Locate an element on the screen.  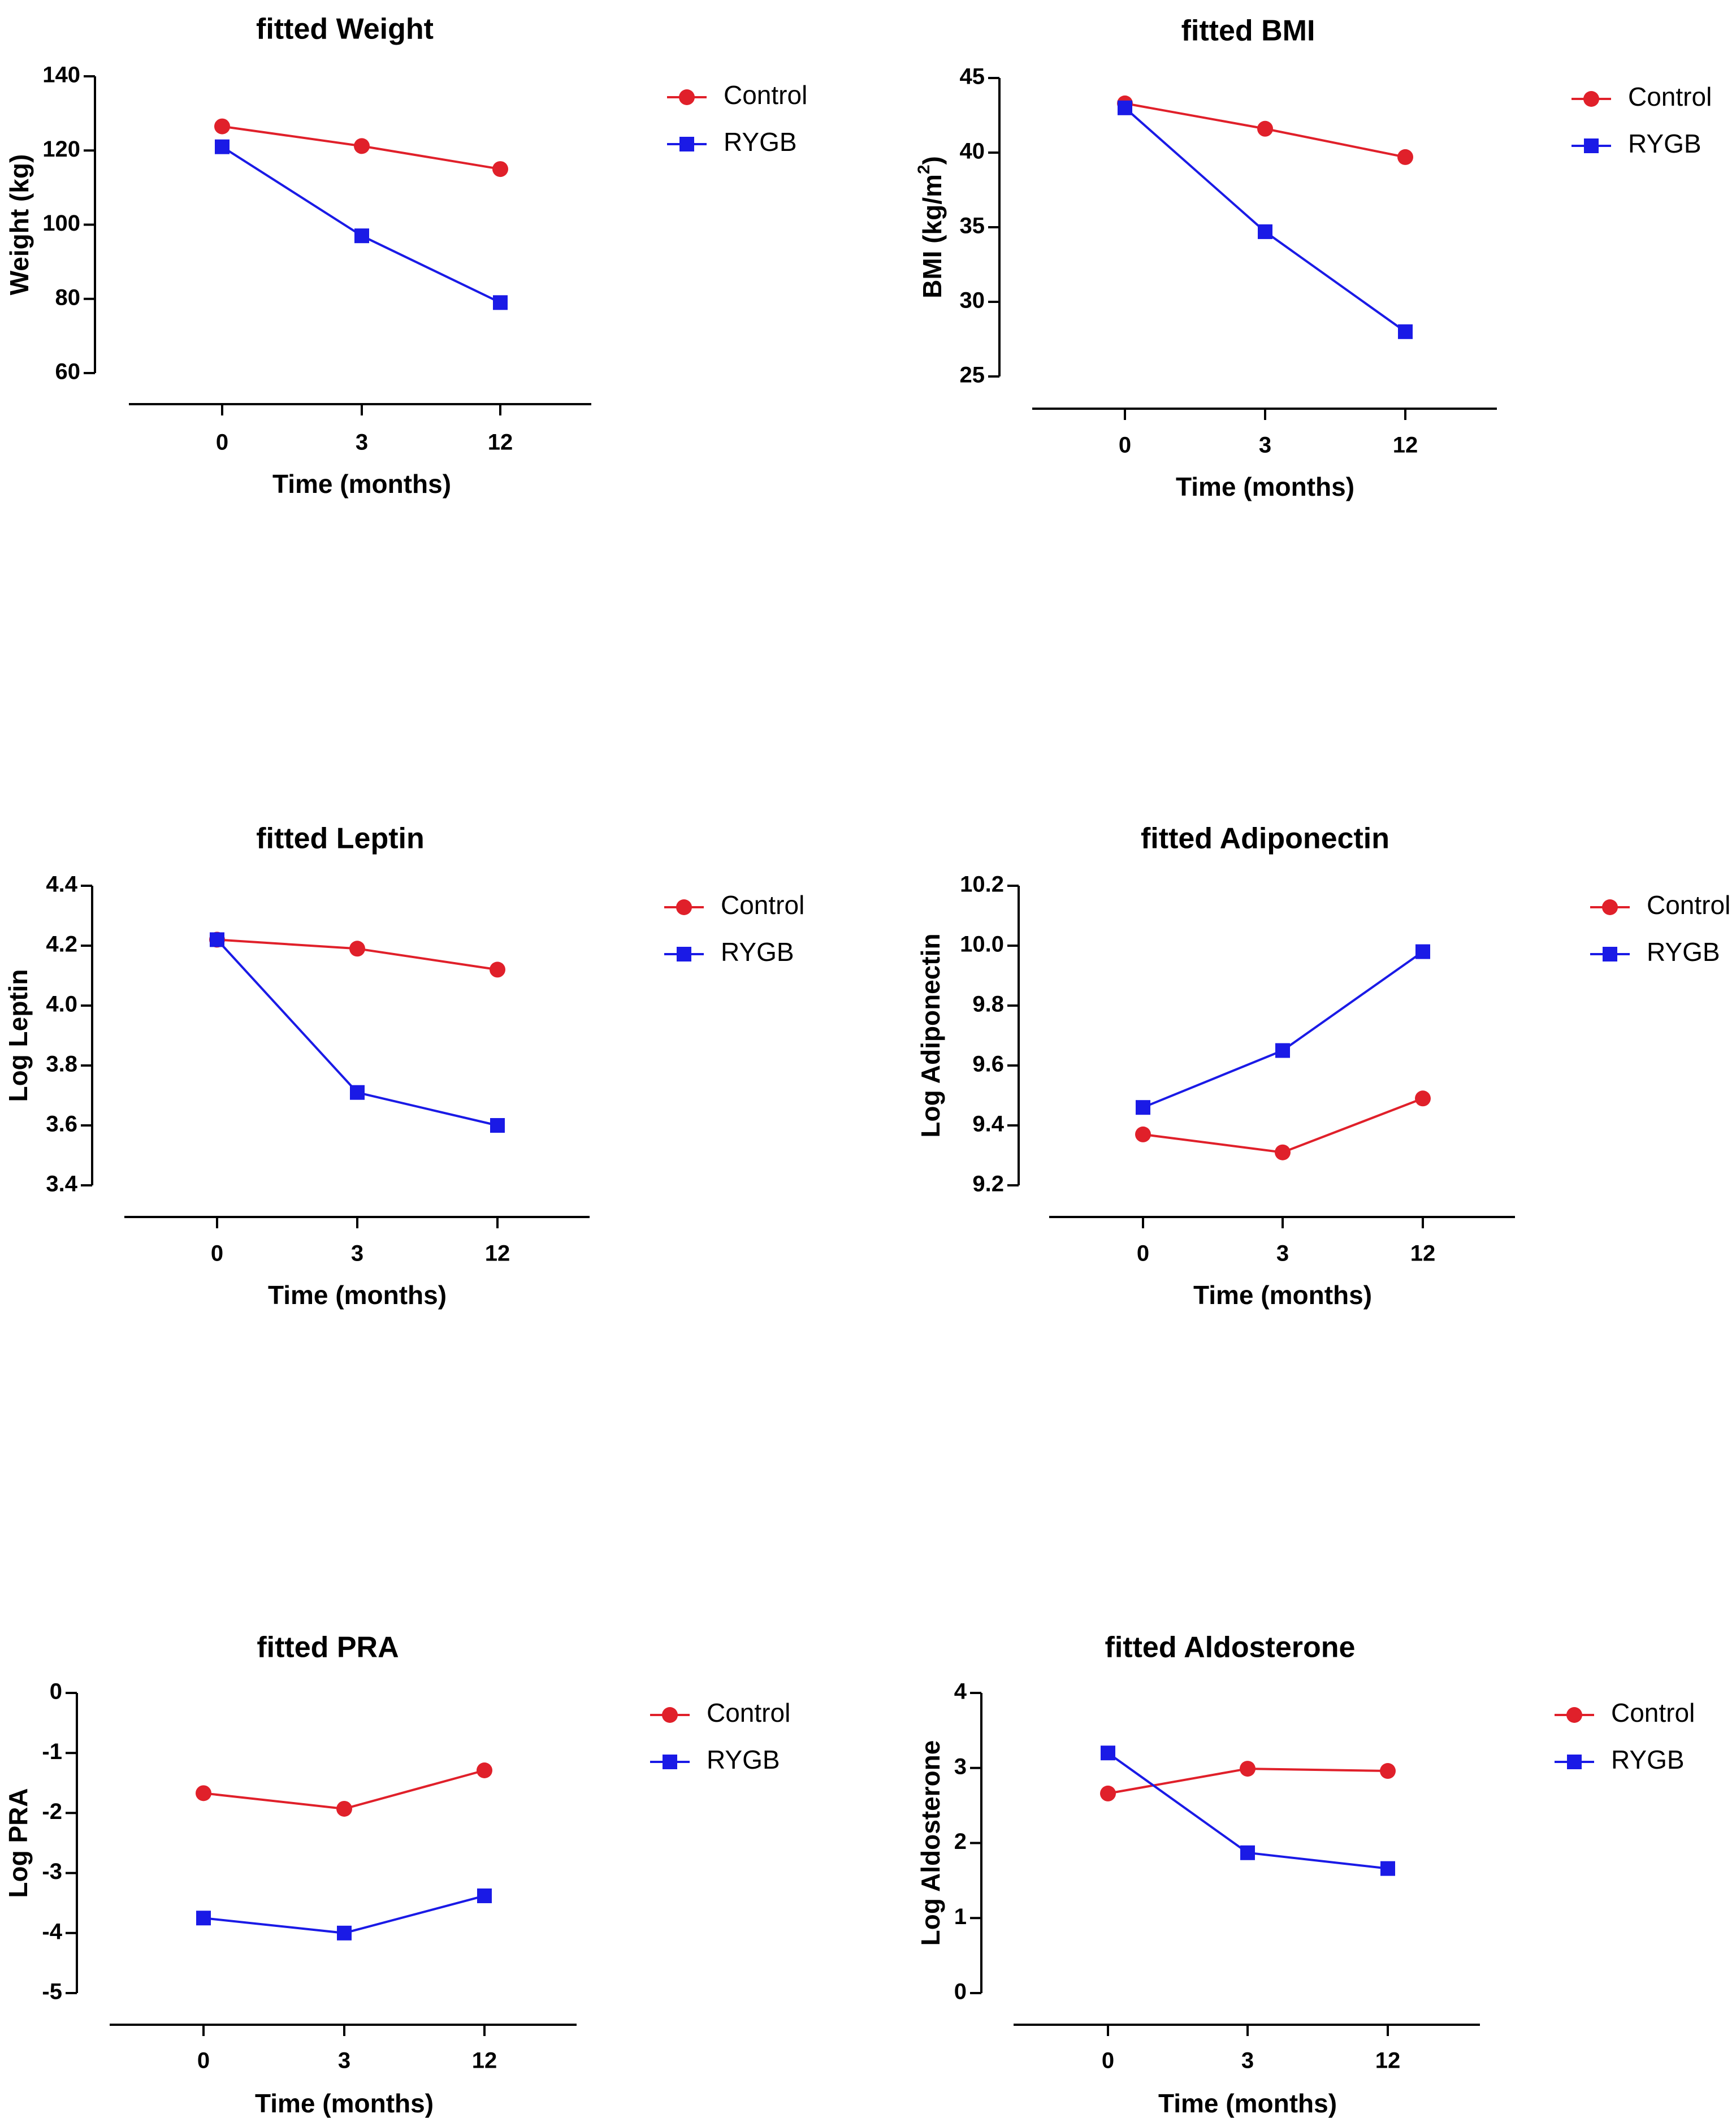
y-tick-label: 60 is located at coordinates (68, 372).